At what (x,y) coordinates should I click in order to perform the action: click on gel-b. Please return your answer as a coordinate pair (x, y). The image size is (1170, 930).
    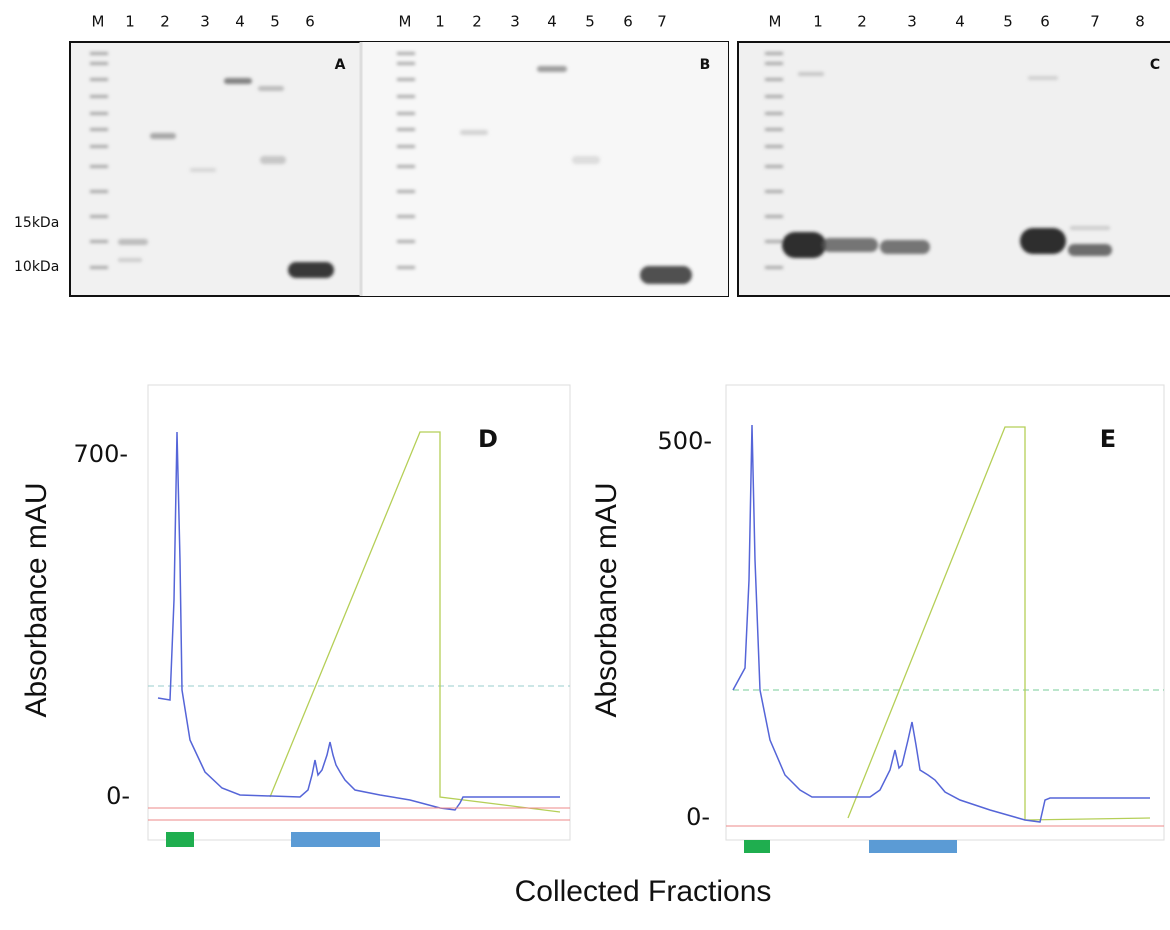
    Looking at the image, I should click on (545, 169).